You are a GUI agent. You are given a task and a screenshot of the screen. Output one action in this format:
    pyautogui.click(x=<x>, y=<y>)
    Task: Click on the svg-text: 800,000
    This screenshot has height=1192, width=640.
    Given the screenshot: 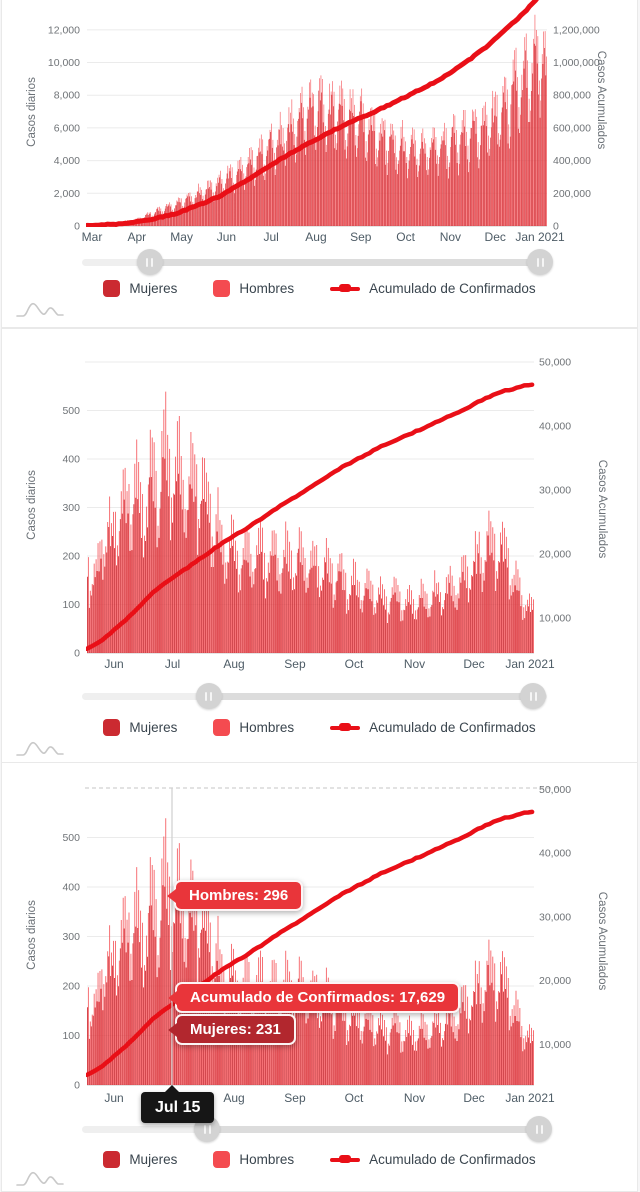 What is the action you would take?
    pyautogui.click(x=572, y=96)
    